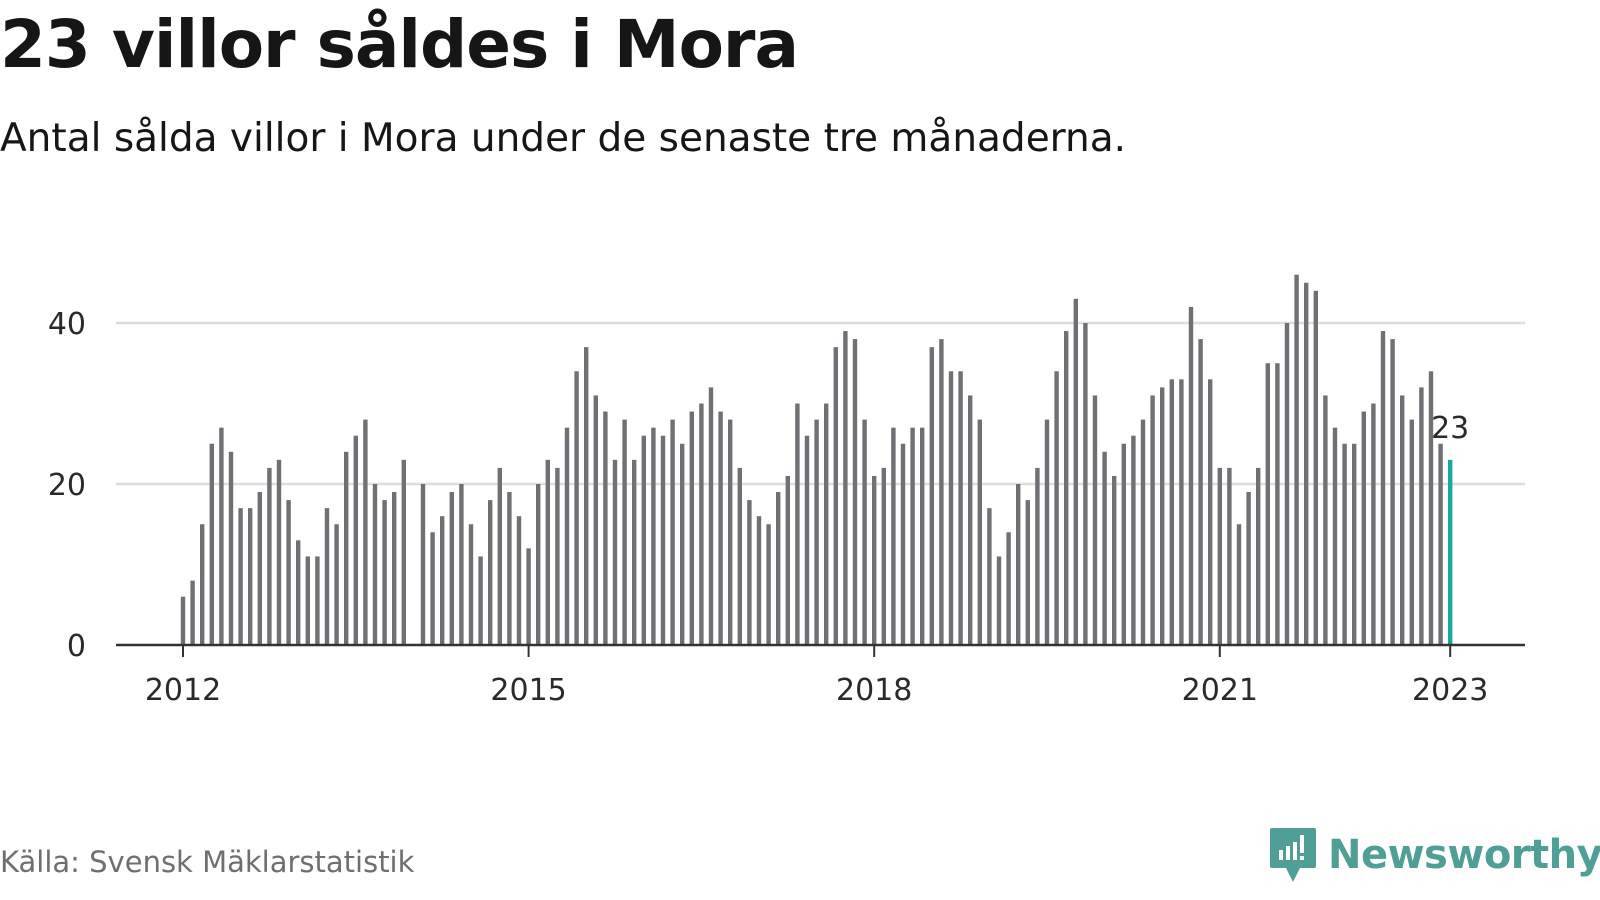 The height and width of the screenshot is (900, 1600). I want to click on highlight-value-label: 23, so click(1450, 428).